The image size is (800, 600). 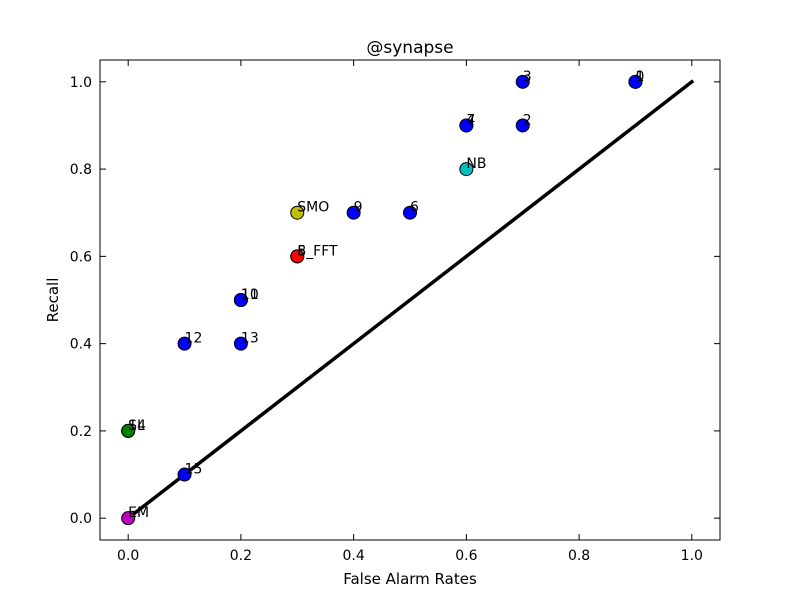 What do you see at coordinates (466, 169) in the screenshot?
I see `data-point-nb` at bounding box center [466, 169].